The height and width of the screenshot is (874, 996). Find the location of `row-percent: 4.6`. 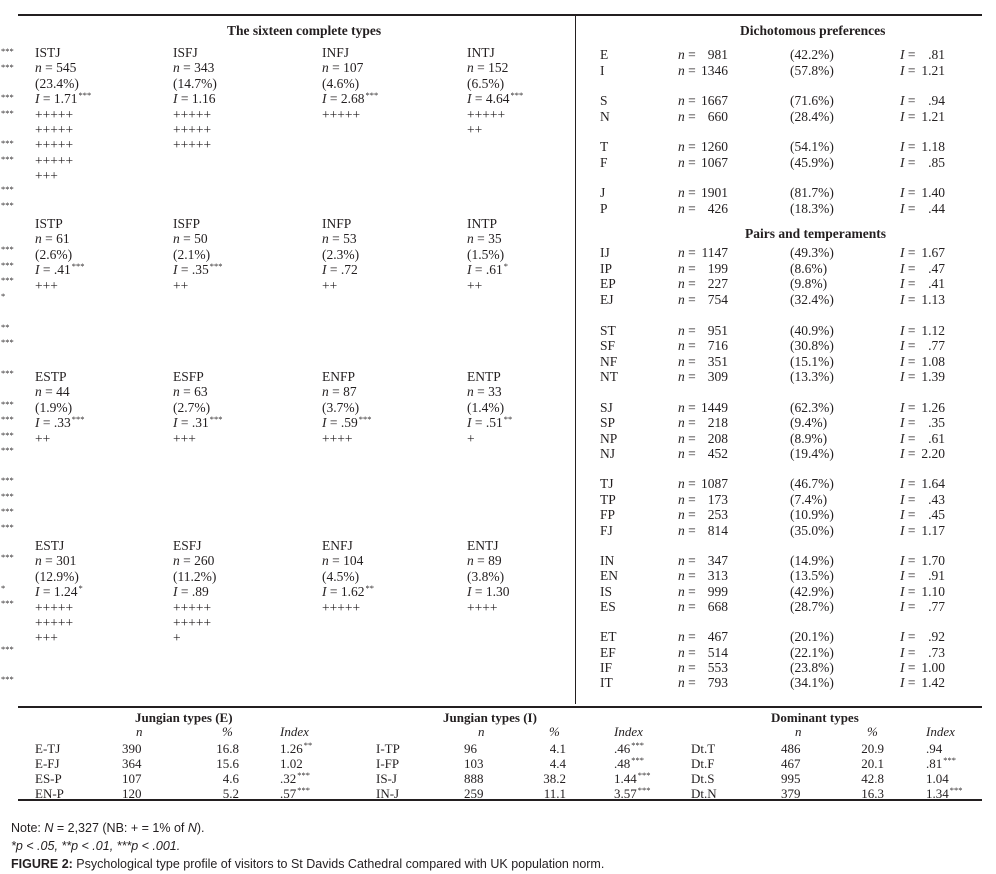

row-percent: 4.6 is located at coordinates (230, 778).